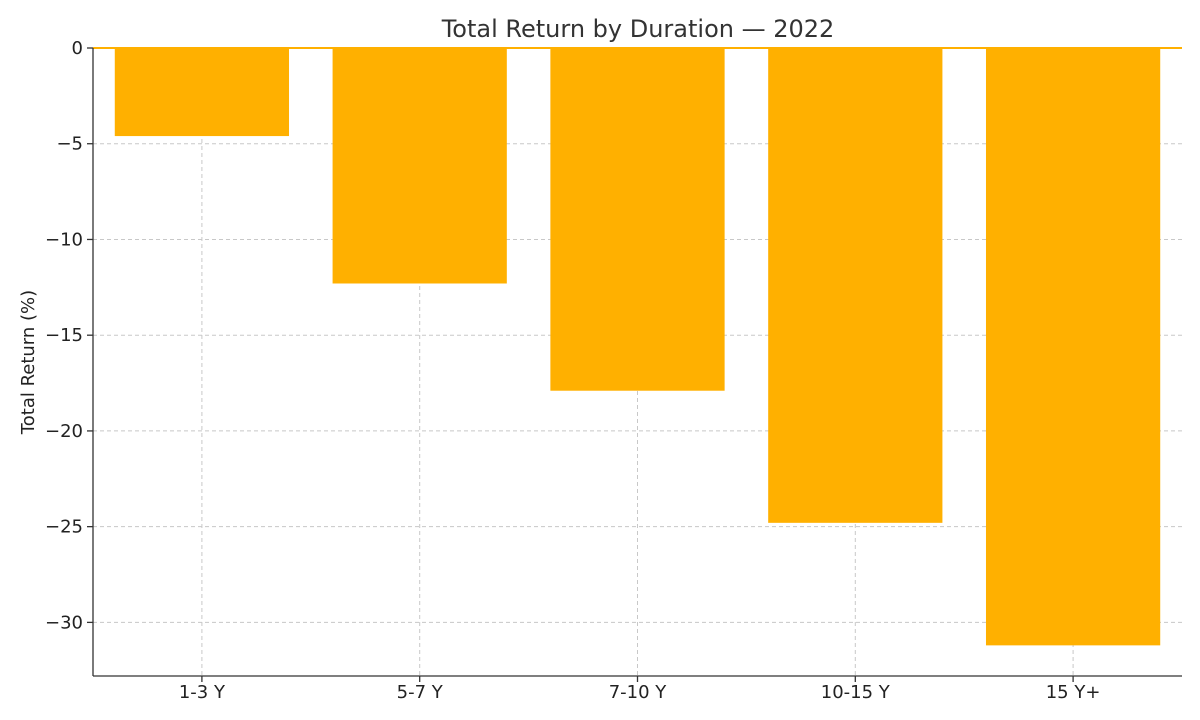 This screenshot has height=720, width=1200. I want to click on y-tick-label: −10, so click(64, 239).